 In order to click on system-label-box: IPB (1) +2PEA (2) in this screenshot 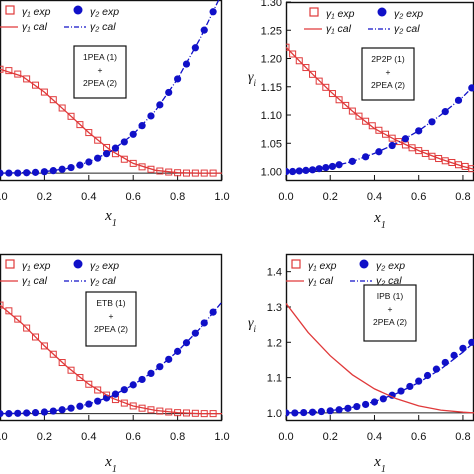, I will do `click(390, 313)`.